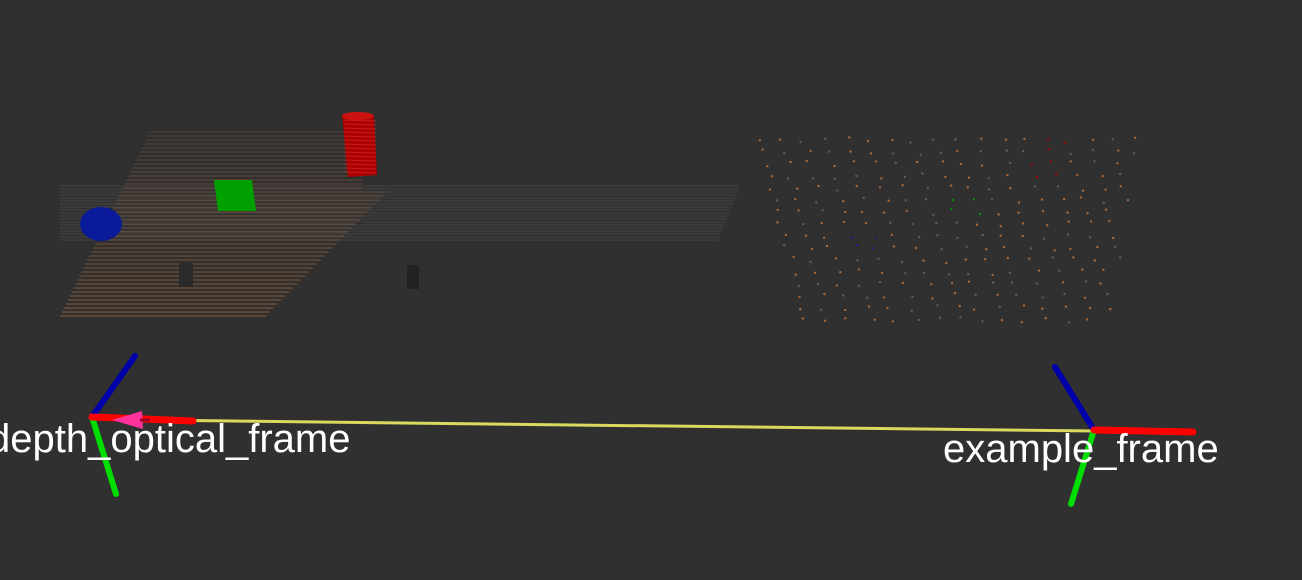  What do you see at coordinates (359, 144) in the screenshot?
I see `cylinder-marker-icon` at bounding box center [359, 144].